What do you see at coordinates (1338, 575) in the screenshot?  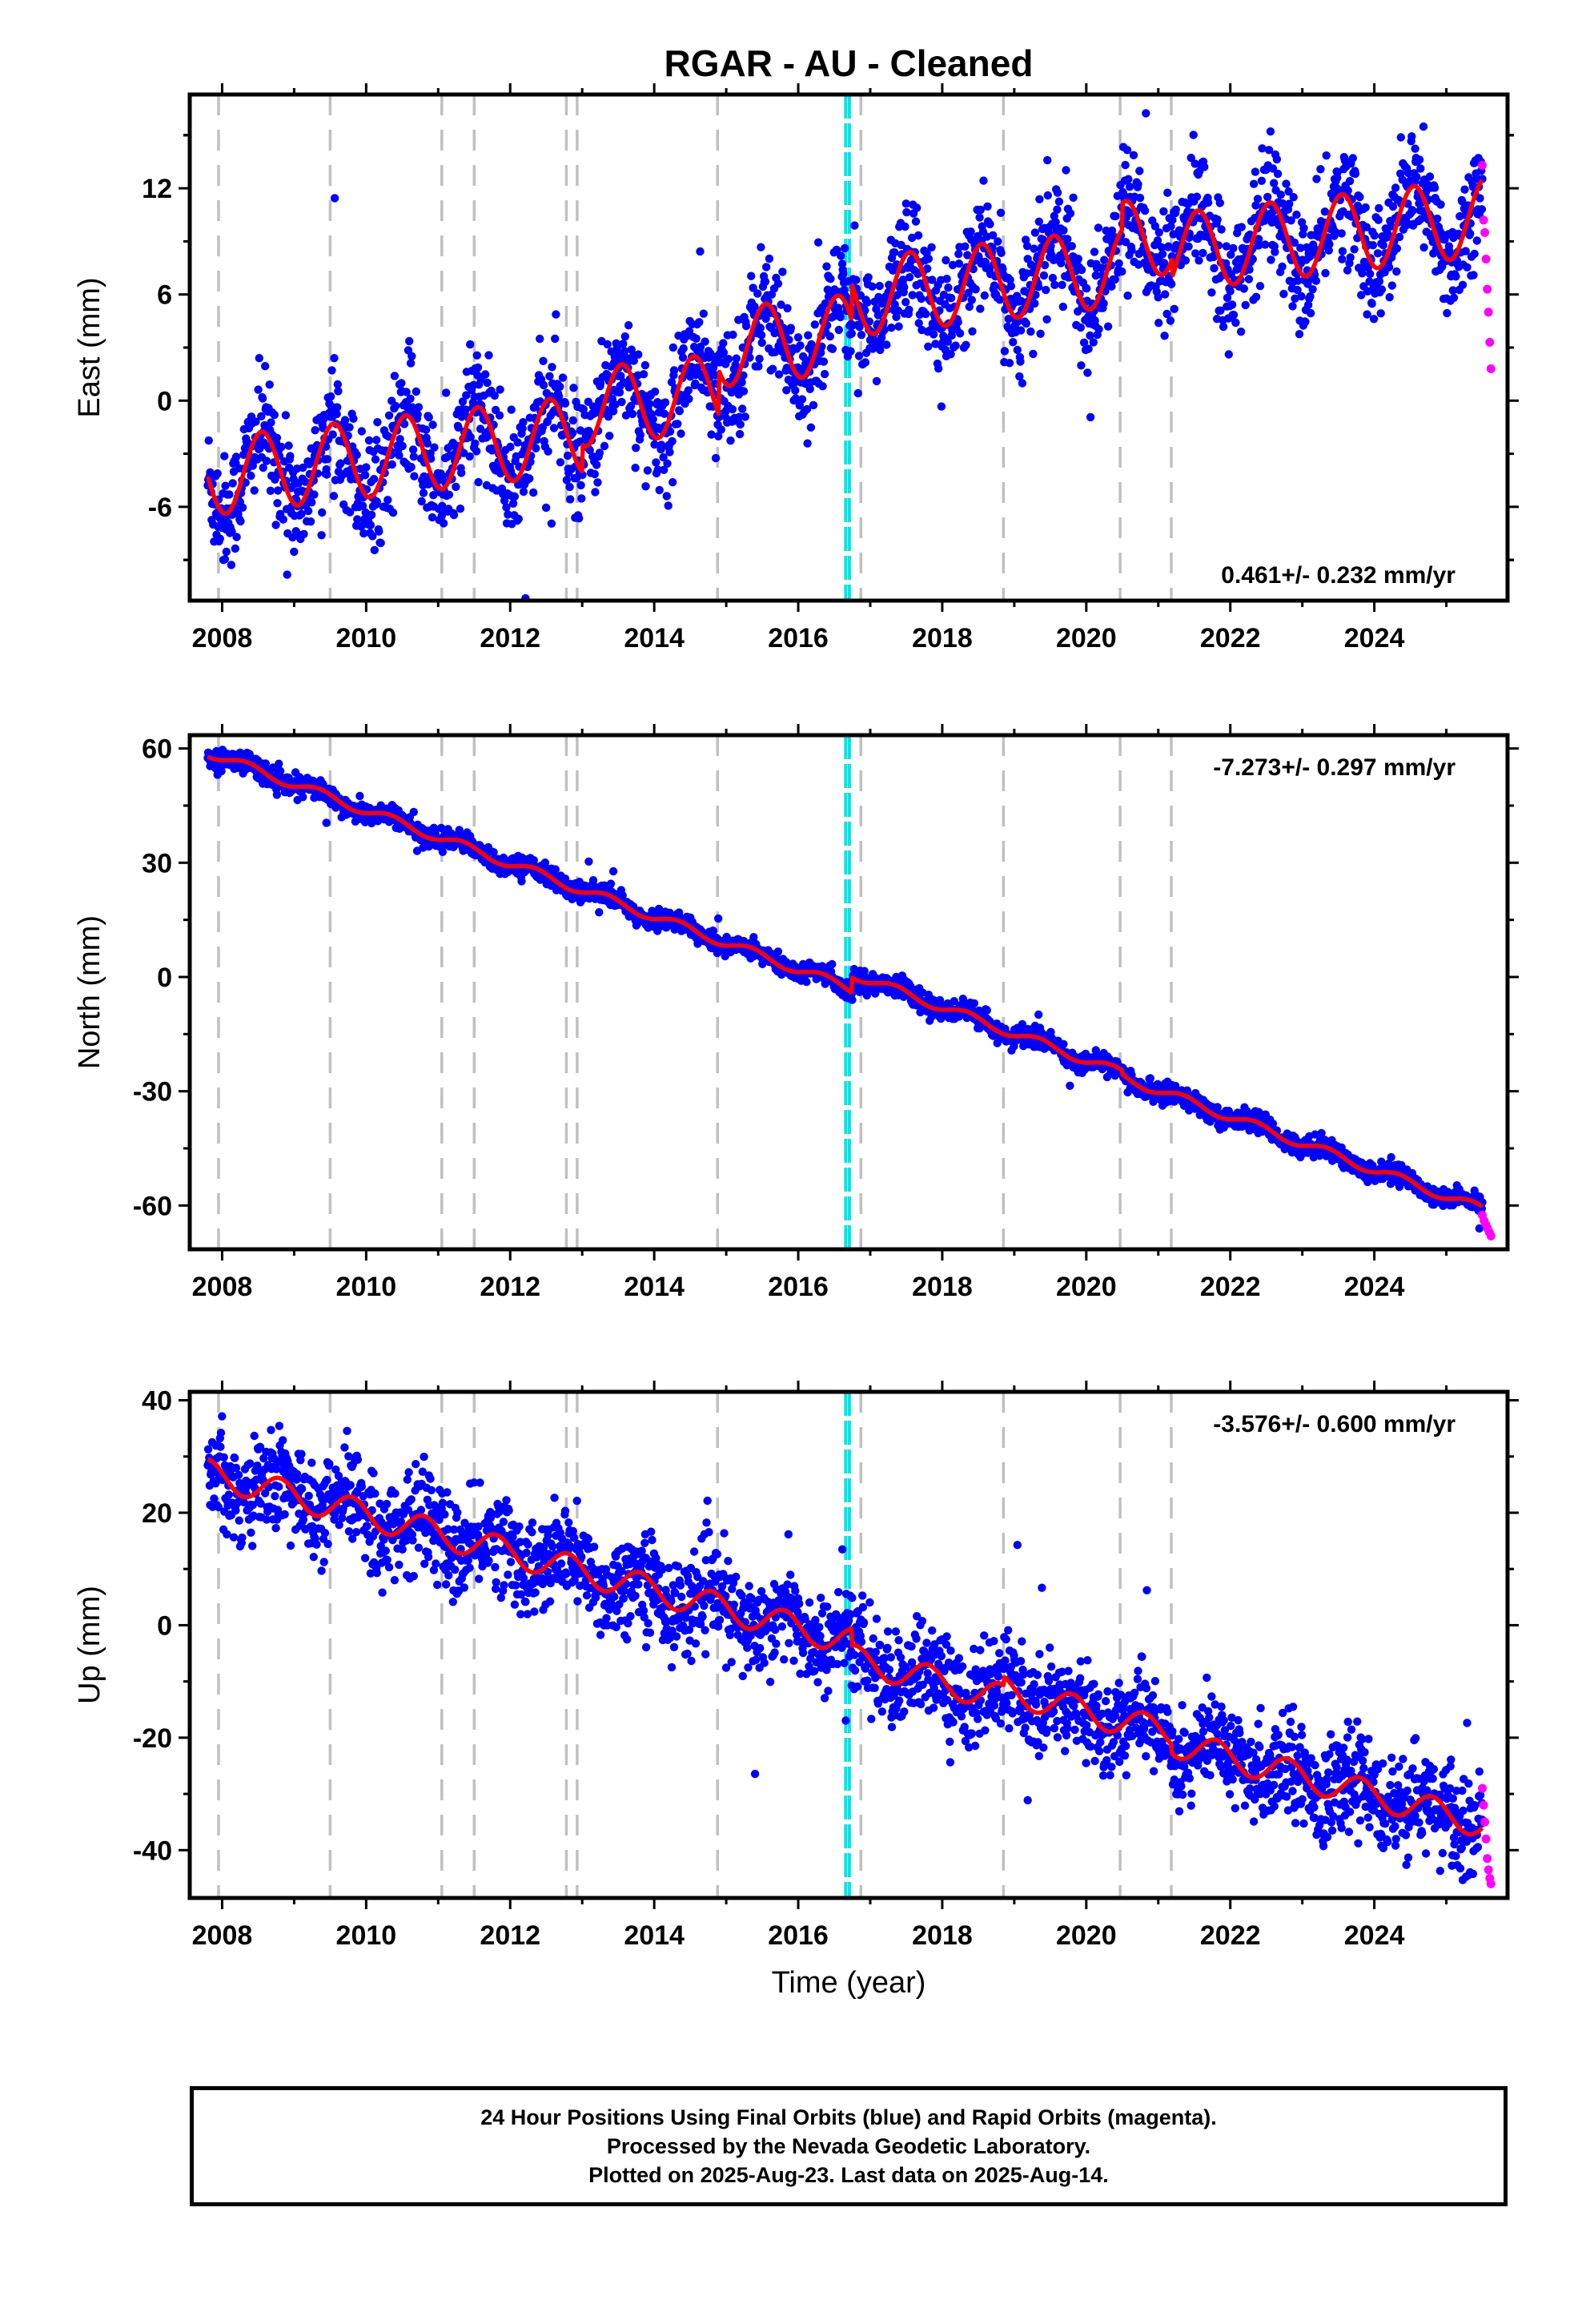 I see `rate-label: 0.461+/- 0.232 mm/yr` at bounding box center [1338, 575].